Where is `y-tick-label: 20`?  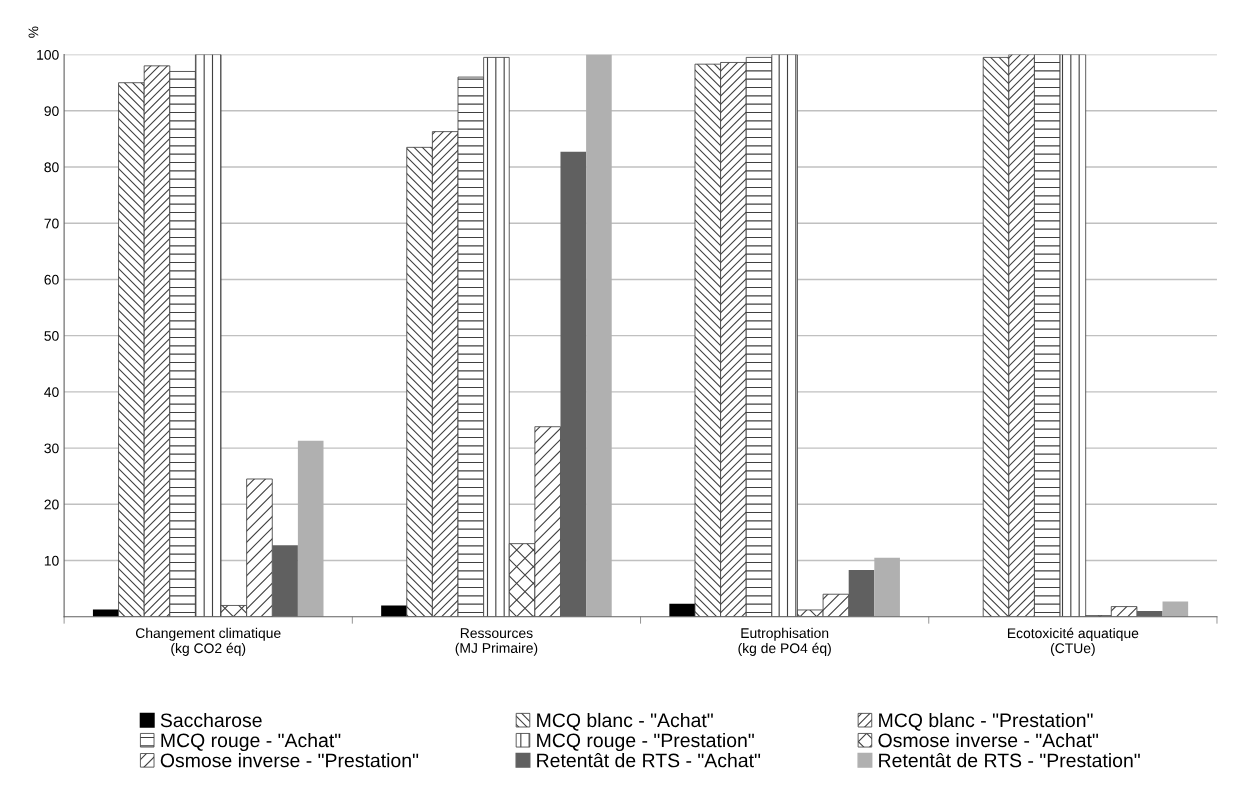
y-tick-label: 20 is located at coordinates (51, 504).